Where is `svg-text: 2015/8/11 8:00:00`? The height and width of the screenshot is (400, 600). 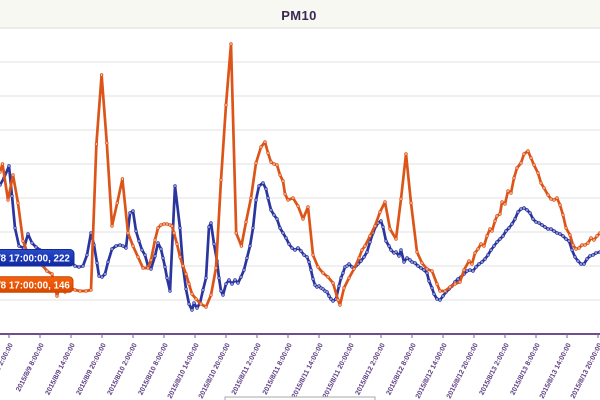
svg-text: 2015/8/11 8:00:00 is located at coordinates (278, 369).